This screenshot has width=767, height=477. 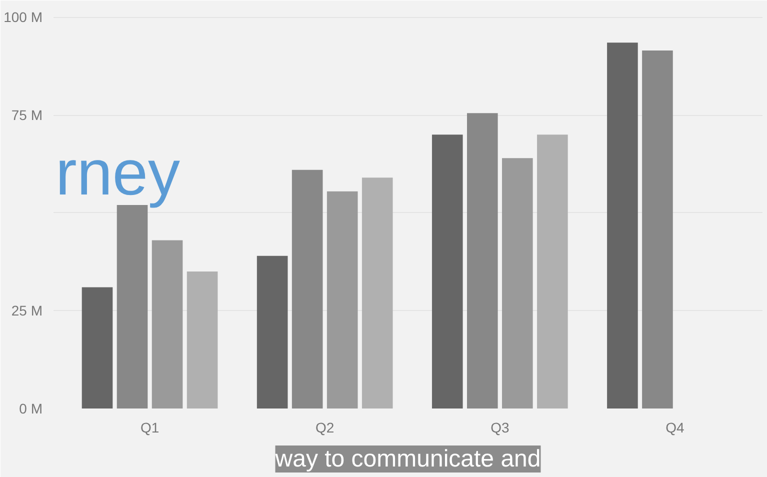 I want to click on y-tick-label: 0 M, so click(x=31, y=408).